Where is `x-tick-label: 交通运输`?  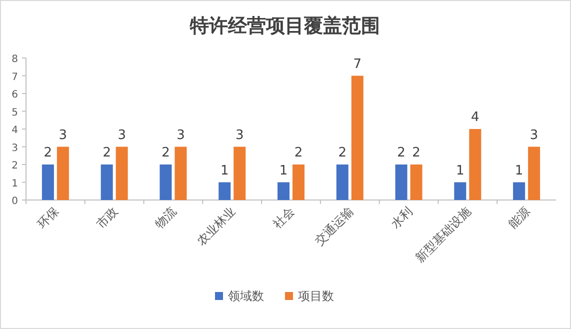 x-tick-label: 交通运输 is located at coordinates (334, 226).